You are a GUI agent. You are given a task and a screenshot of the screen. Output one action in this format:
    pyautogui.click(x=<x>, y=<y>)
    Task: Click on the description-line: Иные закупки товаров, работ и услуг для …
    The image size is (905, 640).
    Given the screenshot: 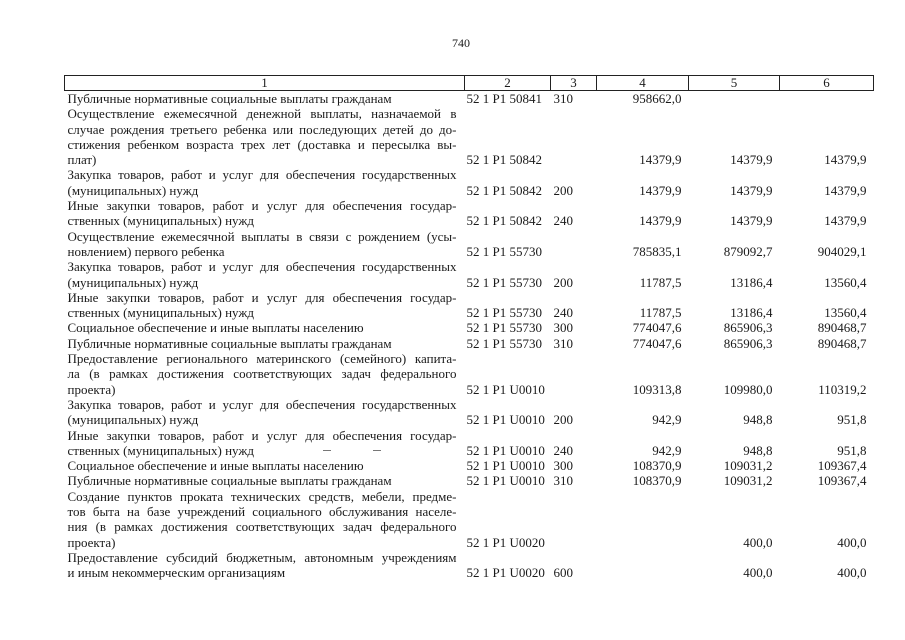 What is the action you would take?
    pyautogui.click(x=262, y=435)
    